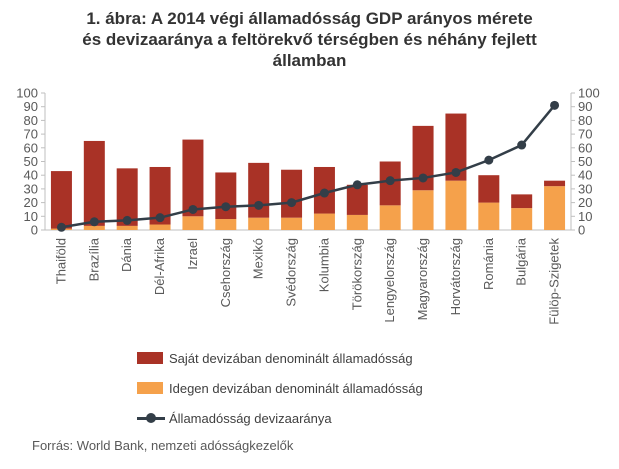 This screenshot has height=469, width=619. I want to click on y-tick-label-right: 90, so click(585, 106).